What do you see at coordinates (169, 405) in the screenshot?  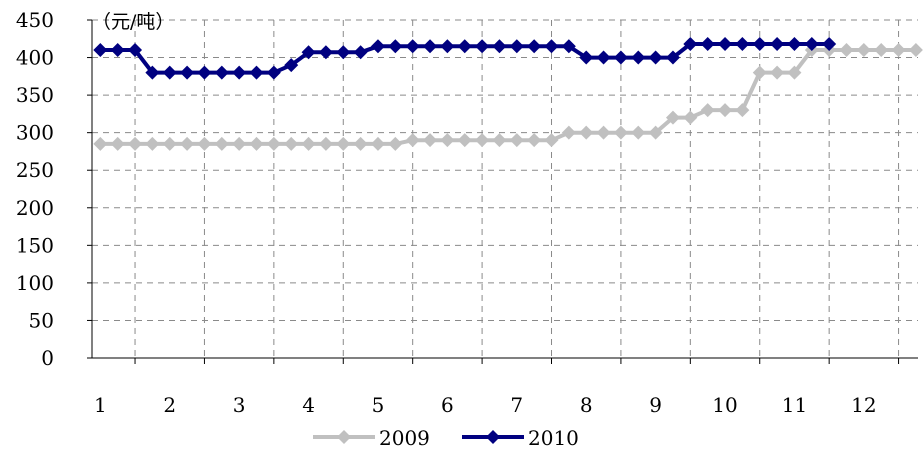 I see `x-tick-label: 2` at bounding box center [169, 405].